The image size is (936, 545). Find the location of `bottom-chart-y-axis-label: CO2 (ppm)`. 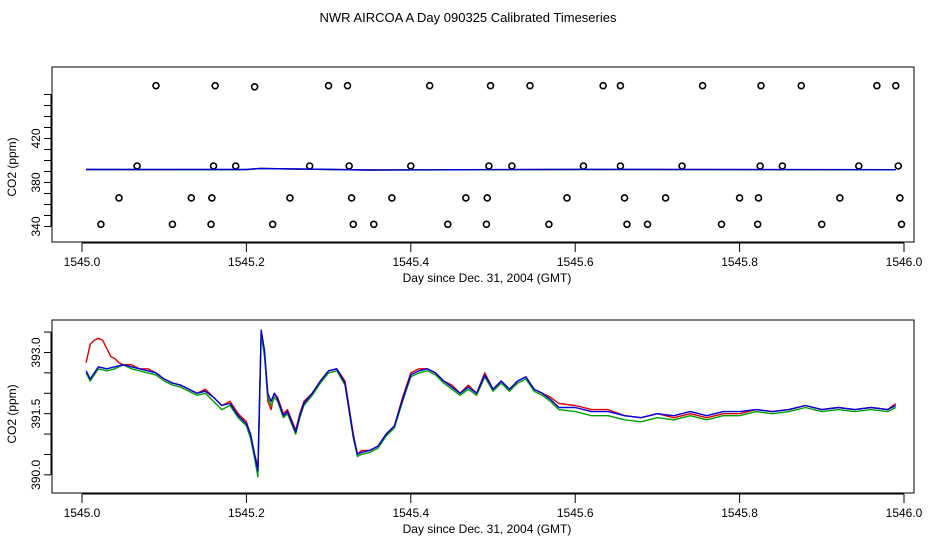

bottom-chart-y-axis-label: CO2 (ppm) is located at coordinates (12, 413).